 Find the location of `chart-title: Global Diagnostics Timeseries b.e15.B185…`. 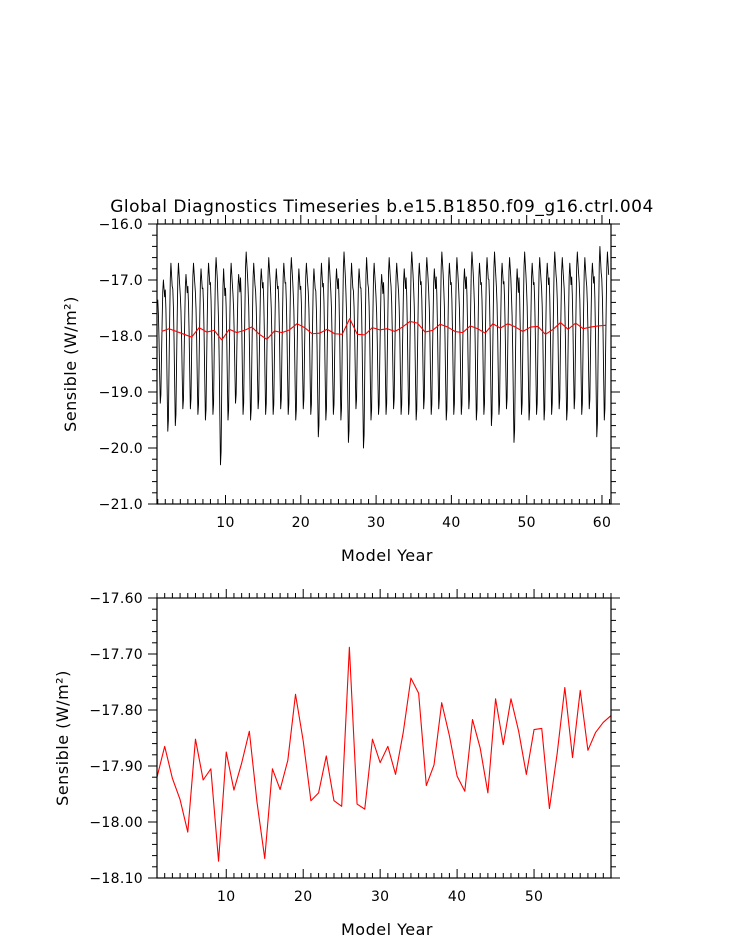

chart-title: Global Diagnostics Timeseries b.e15.B185… is located at coordinates (382, 207).